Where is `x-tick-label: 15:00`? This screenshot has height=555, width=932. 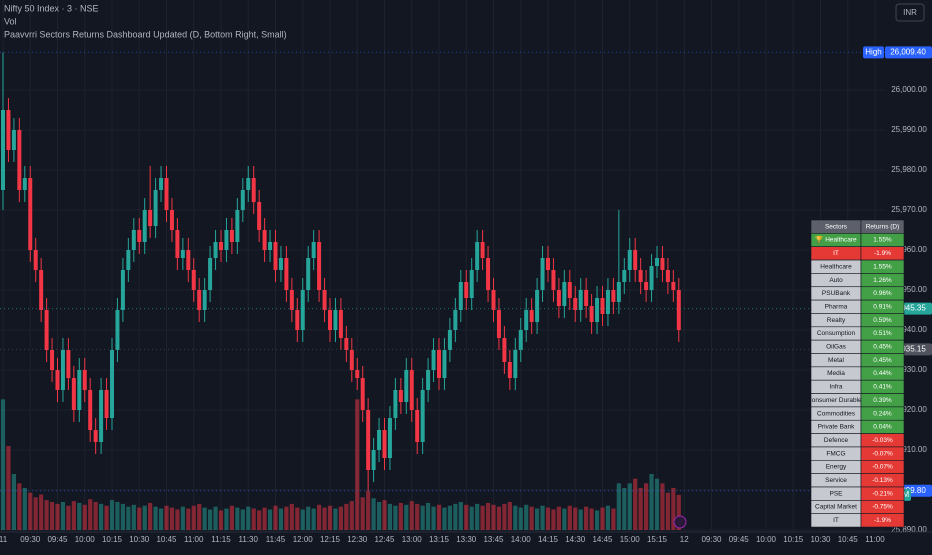 x-tick-label: 15:00 is located at coordinates (630, 539).